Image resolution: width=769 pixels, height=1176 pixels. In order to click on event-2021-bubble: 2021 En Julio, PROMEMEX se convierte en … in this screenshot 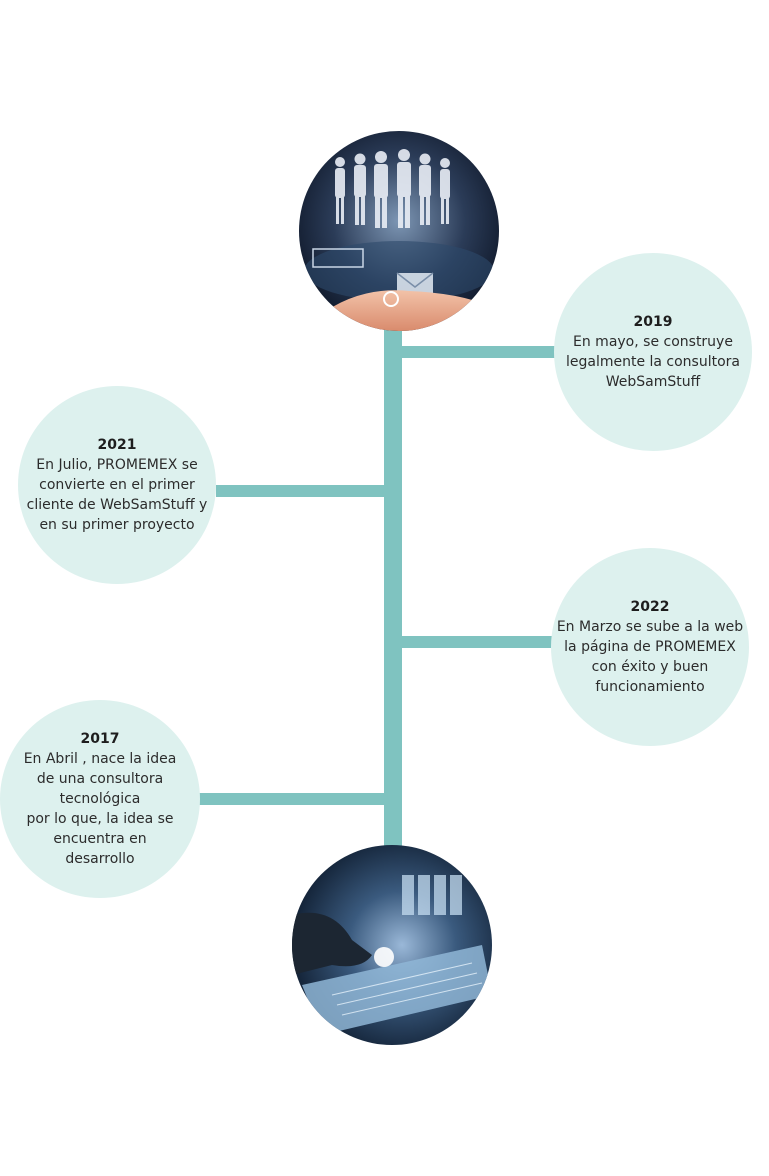, I will do `click(117, 485)`.